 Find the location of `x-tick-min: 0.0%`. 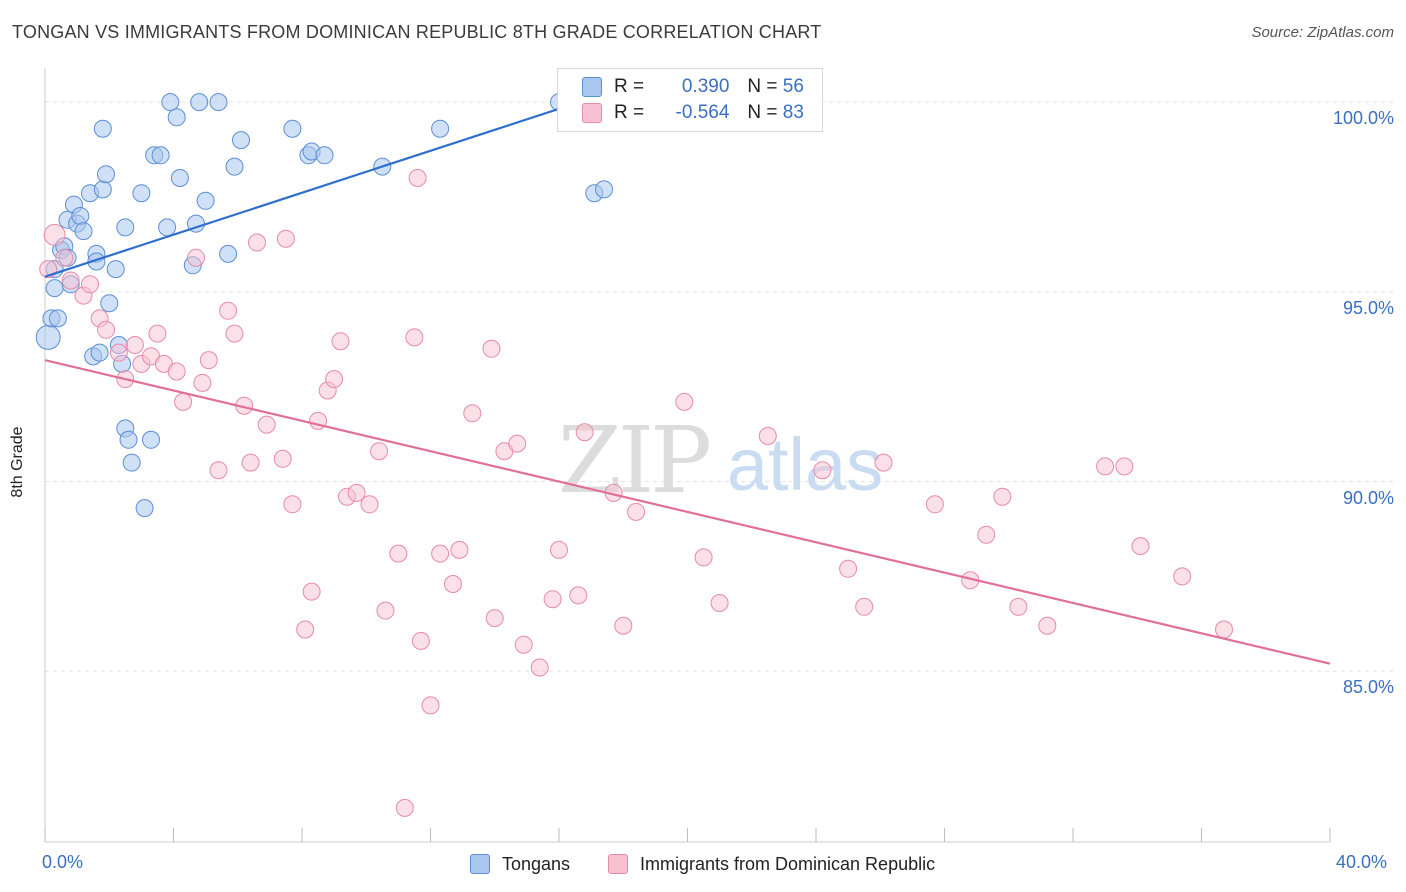

x-tick-min: 0.0% is located at coordinates (63, 862).